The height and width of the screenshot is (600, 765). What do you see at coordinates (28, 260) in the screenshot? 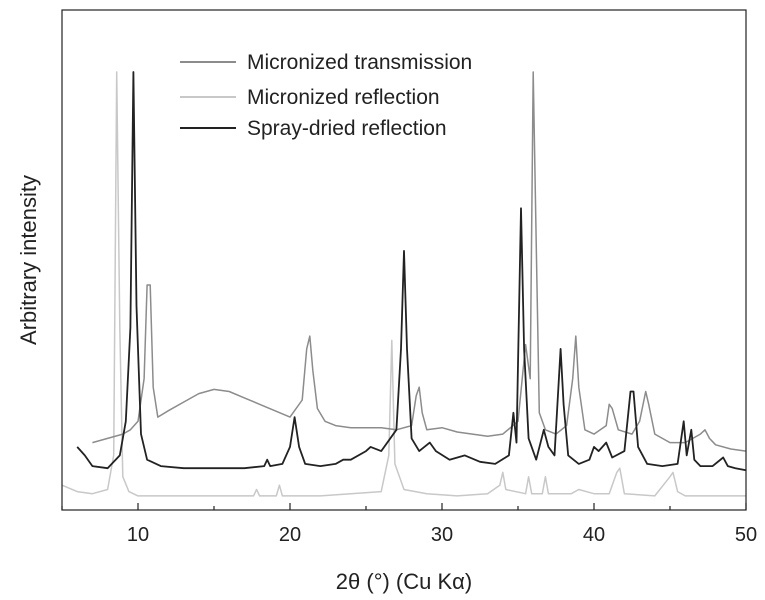
I see `y-axis-title: Arbitrary intensity` at bounding box center [28, 260].